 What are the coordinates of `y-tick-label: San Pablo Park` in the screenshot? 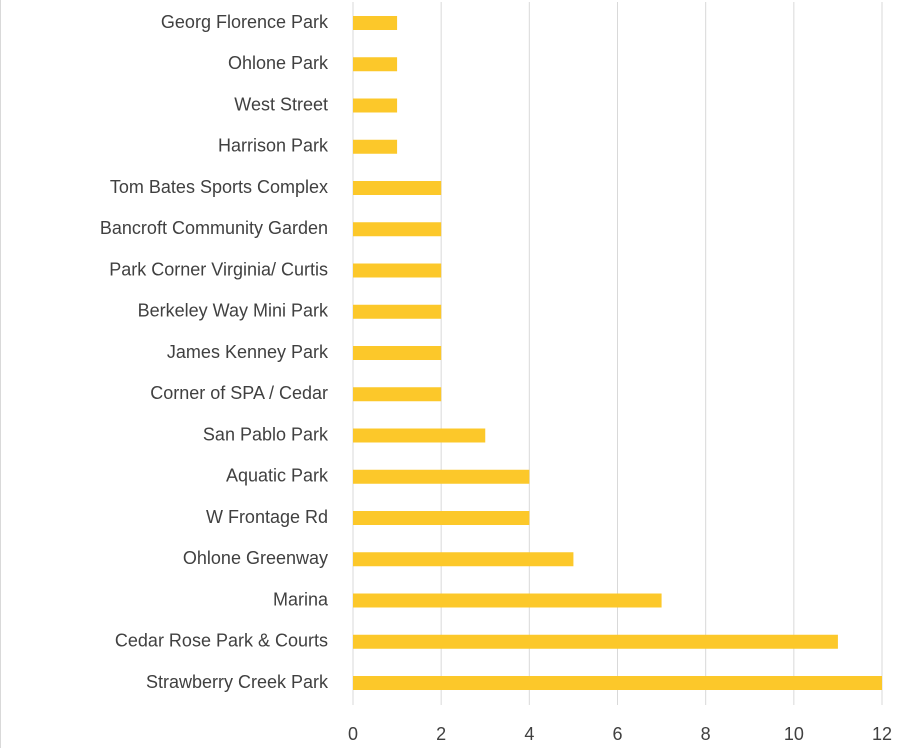 It's located at (266, 434).